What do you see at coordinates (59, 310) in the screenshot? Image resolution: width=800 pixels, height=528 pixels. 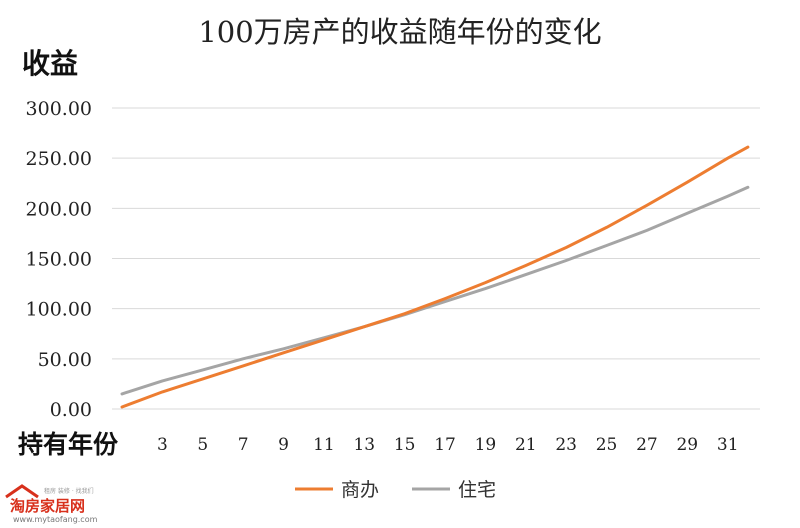 I see `y-tick-label: 100.00` at bounding box center [59, 310].